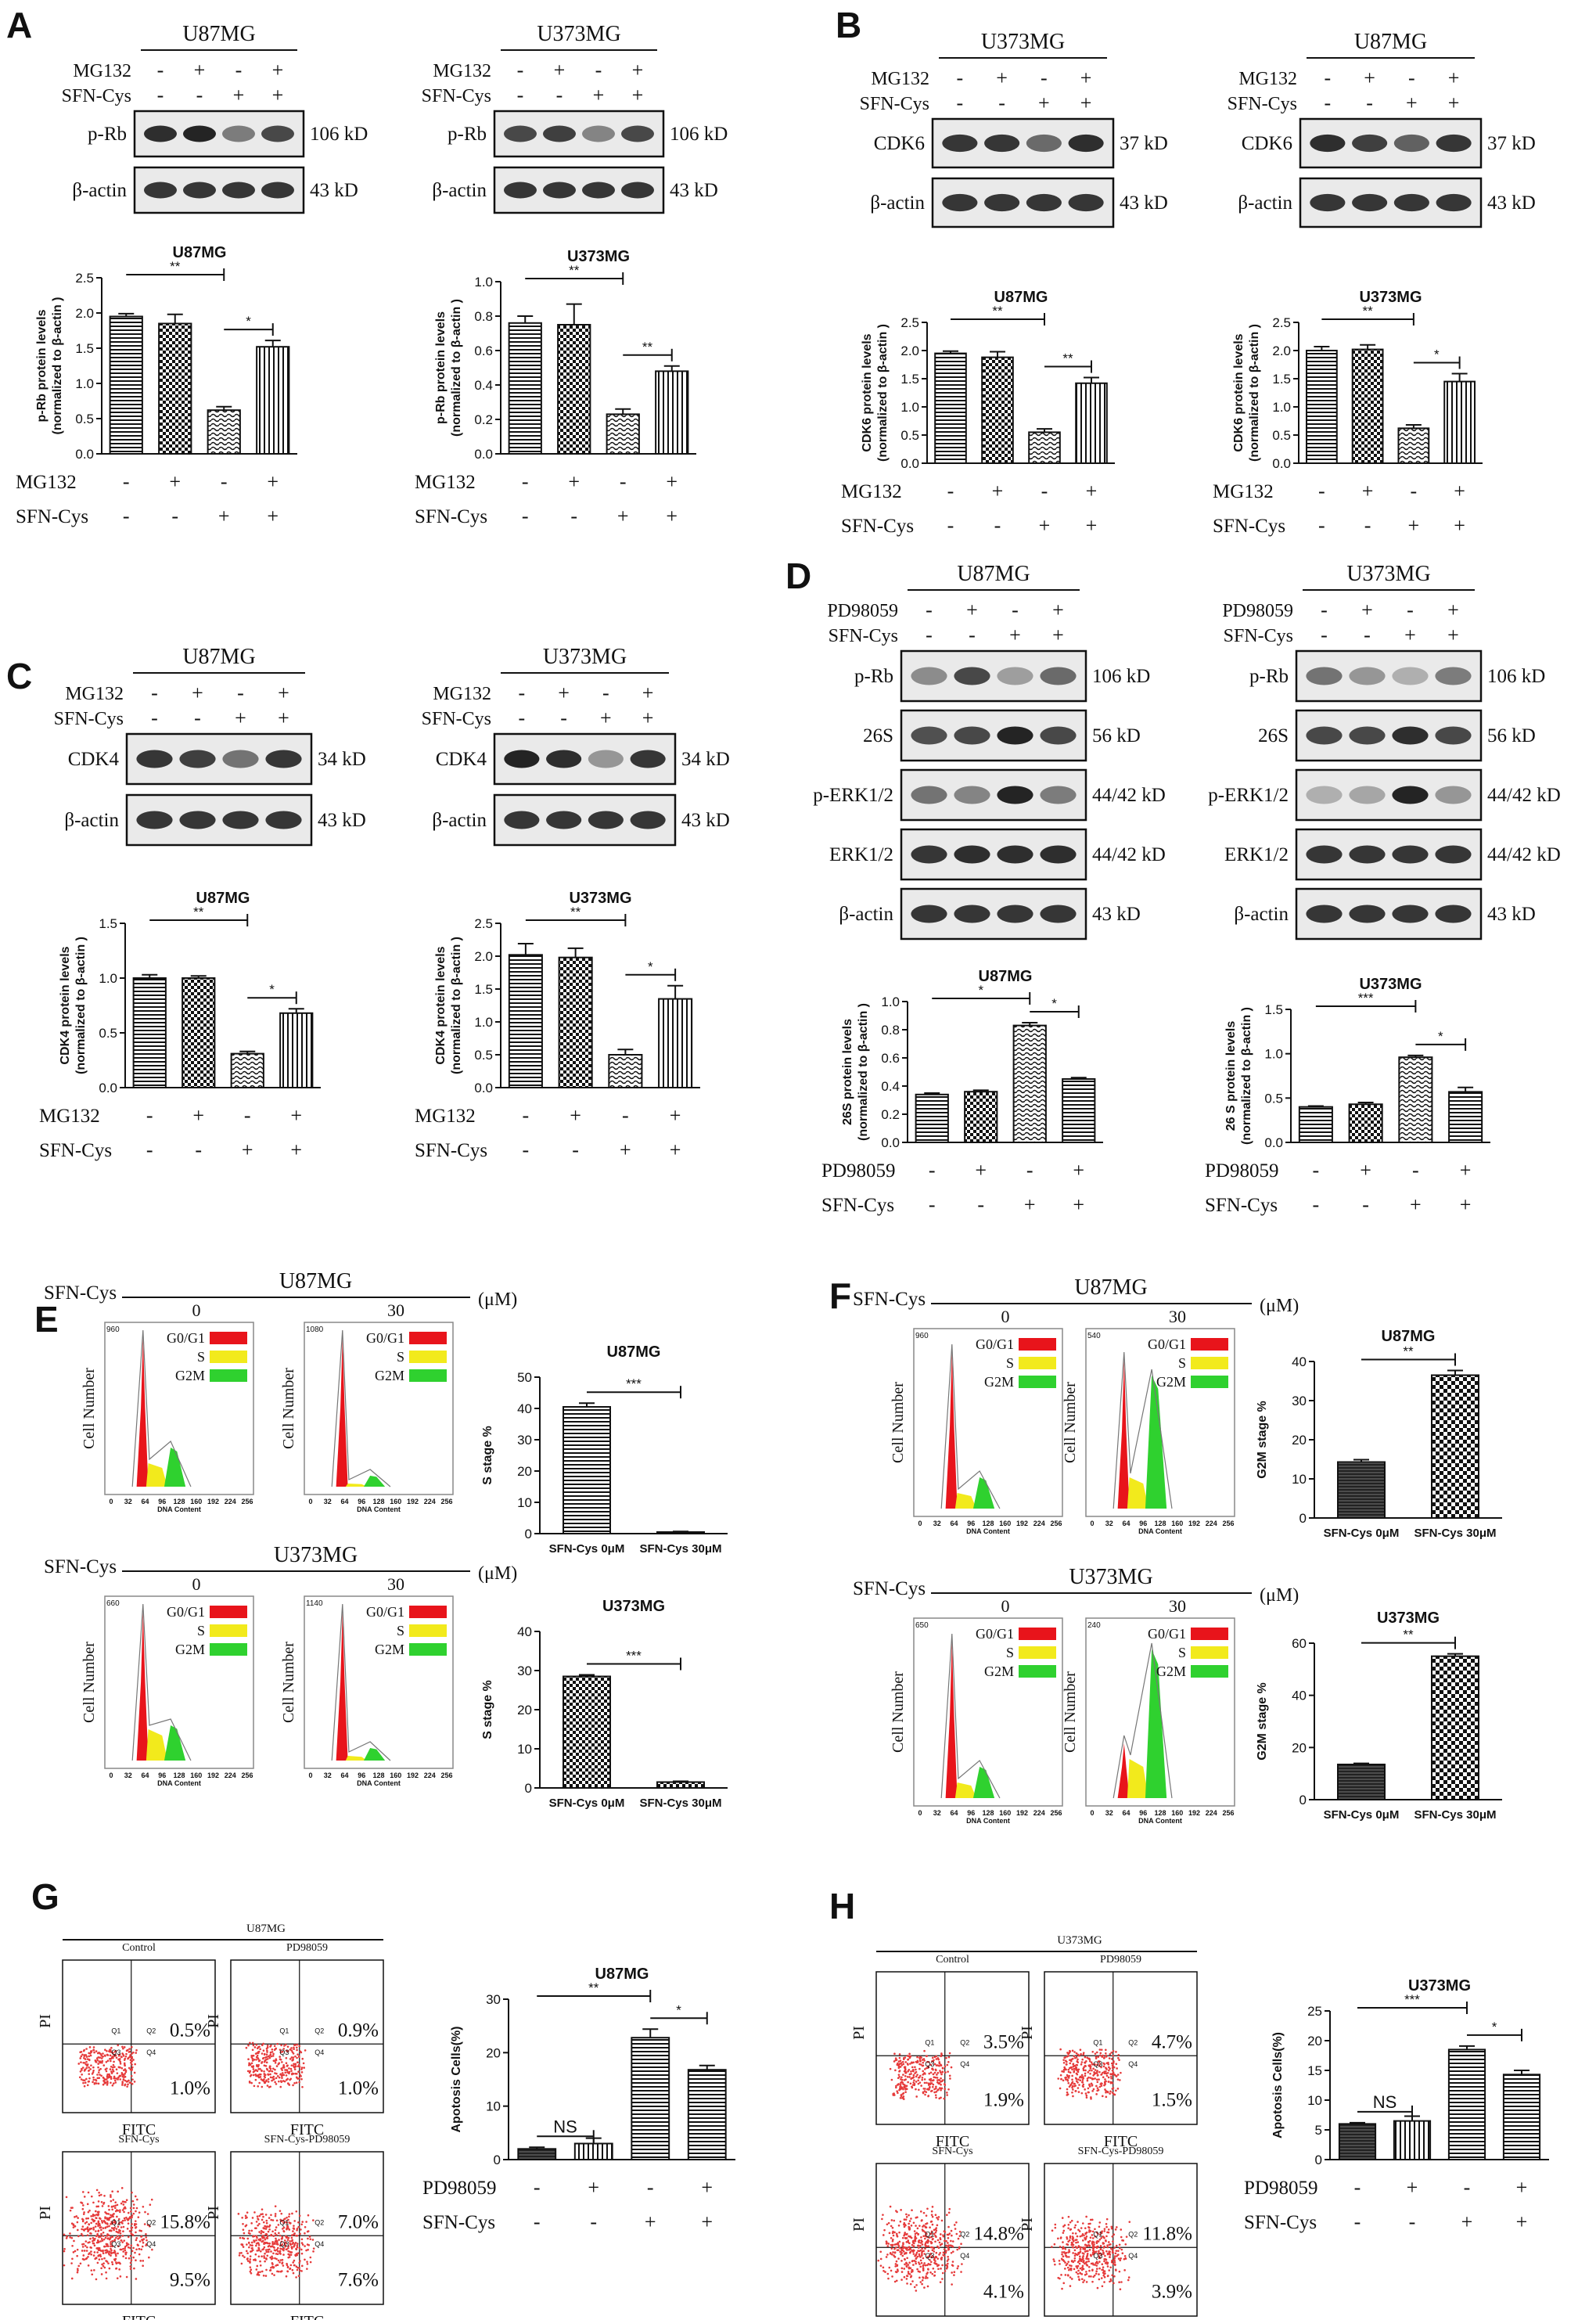  Describe the element at coordinates (139, 1948) in the screenshot. I see `dot-plot-title: Control` at that location.